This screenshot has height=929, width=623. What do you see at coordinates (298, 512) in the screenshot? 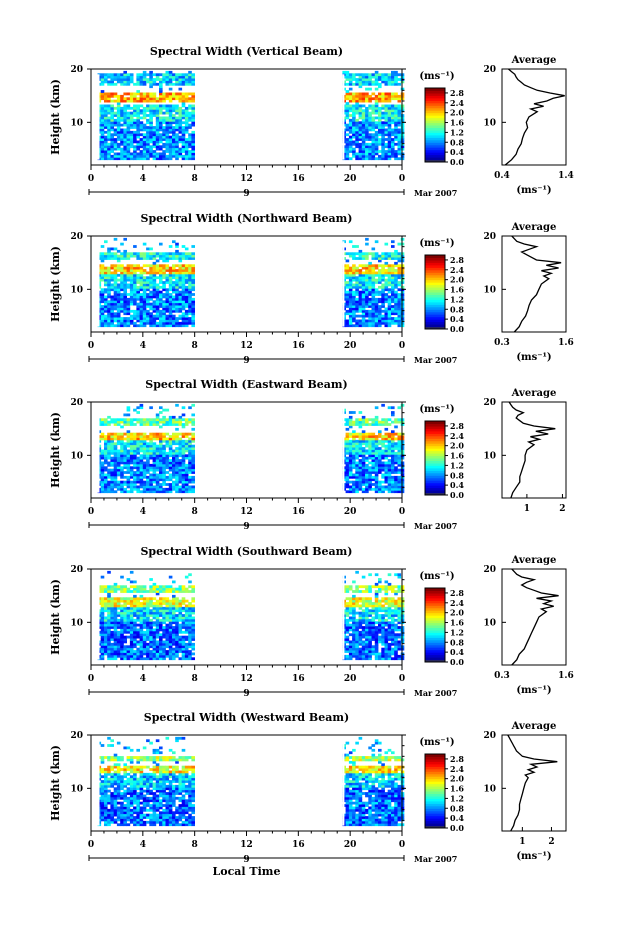
I see `x-tick-label: 16` at bounding box center [298, 512].